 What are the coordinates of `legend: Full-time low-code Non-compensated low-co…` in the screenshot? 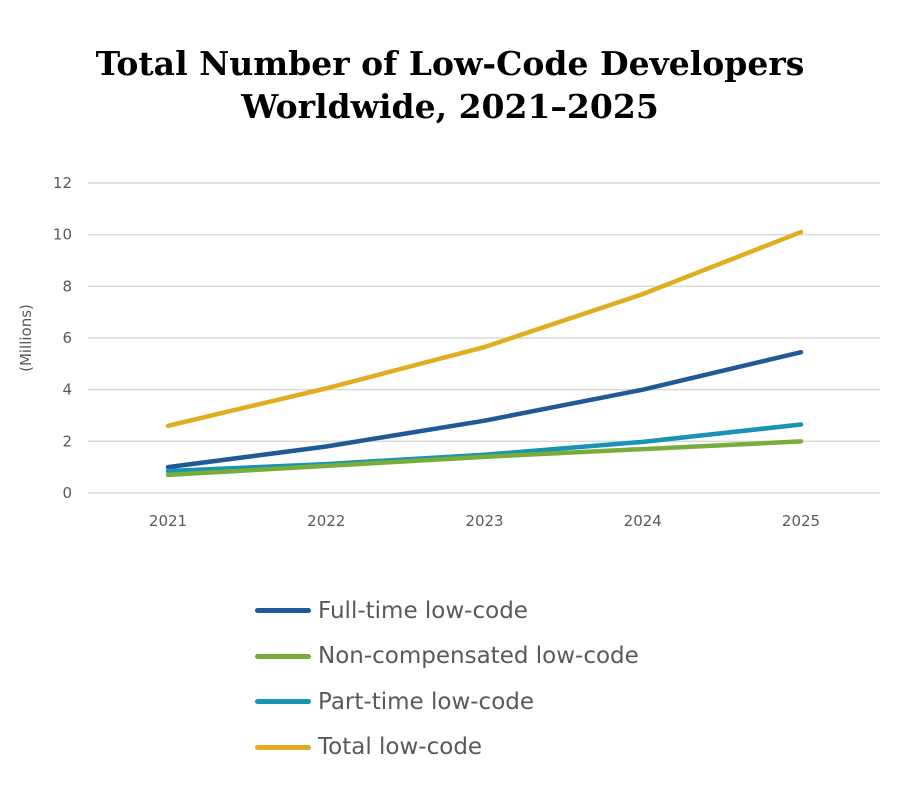 It's located at (447, 679).